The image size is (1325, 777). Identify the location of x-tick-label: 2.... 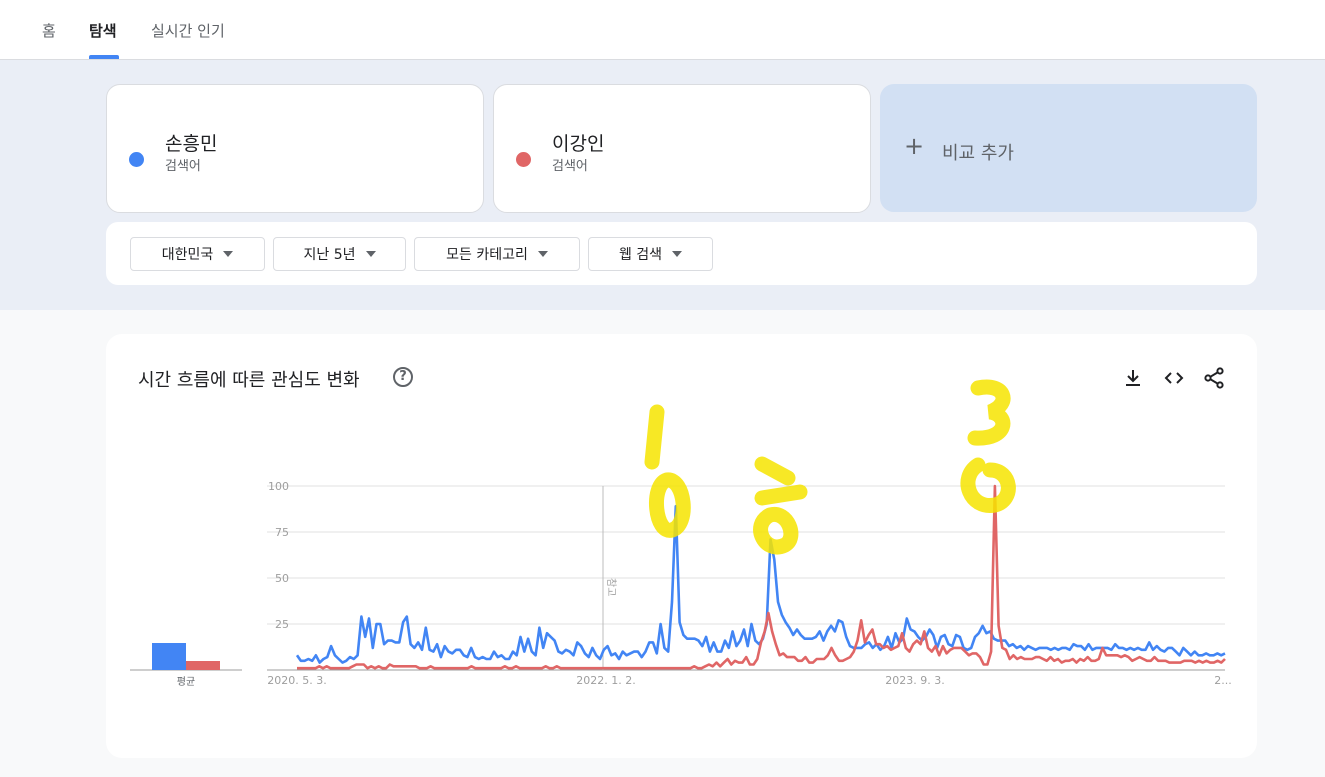
(1223, 680).